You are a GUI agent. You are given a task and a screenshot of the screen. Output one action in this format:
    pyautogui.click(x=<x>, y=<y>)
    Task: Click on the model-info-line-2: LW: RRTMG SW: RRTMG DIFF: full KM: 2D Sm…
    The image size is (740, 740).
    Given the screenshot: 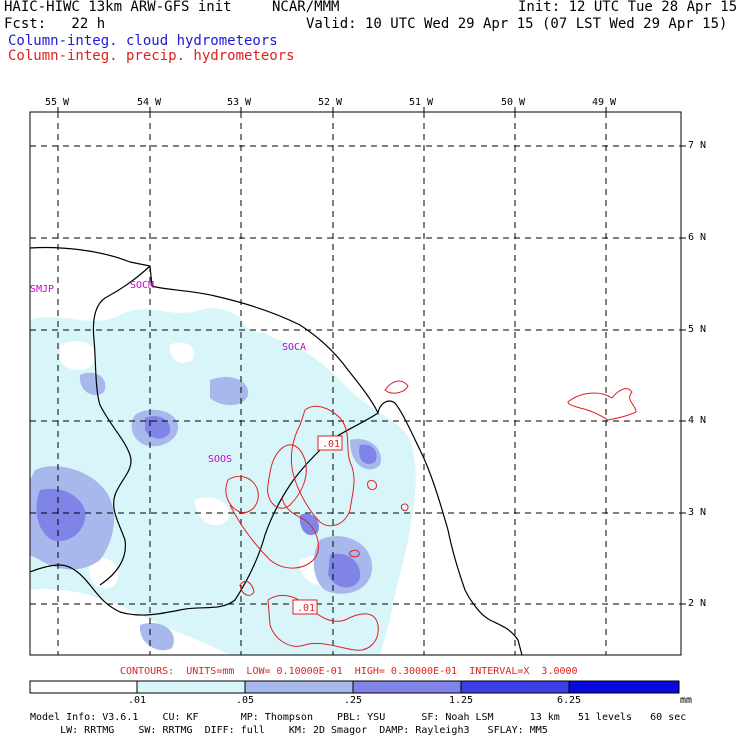 What is the action you would take?
    pyautogui.click(x=289, y=730)
    